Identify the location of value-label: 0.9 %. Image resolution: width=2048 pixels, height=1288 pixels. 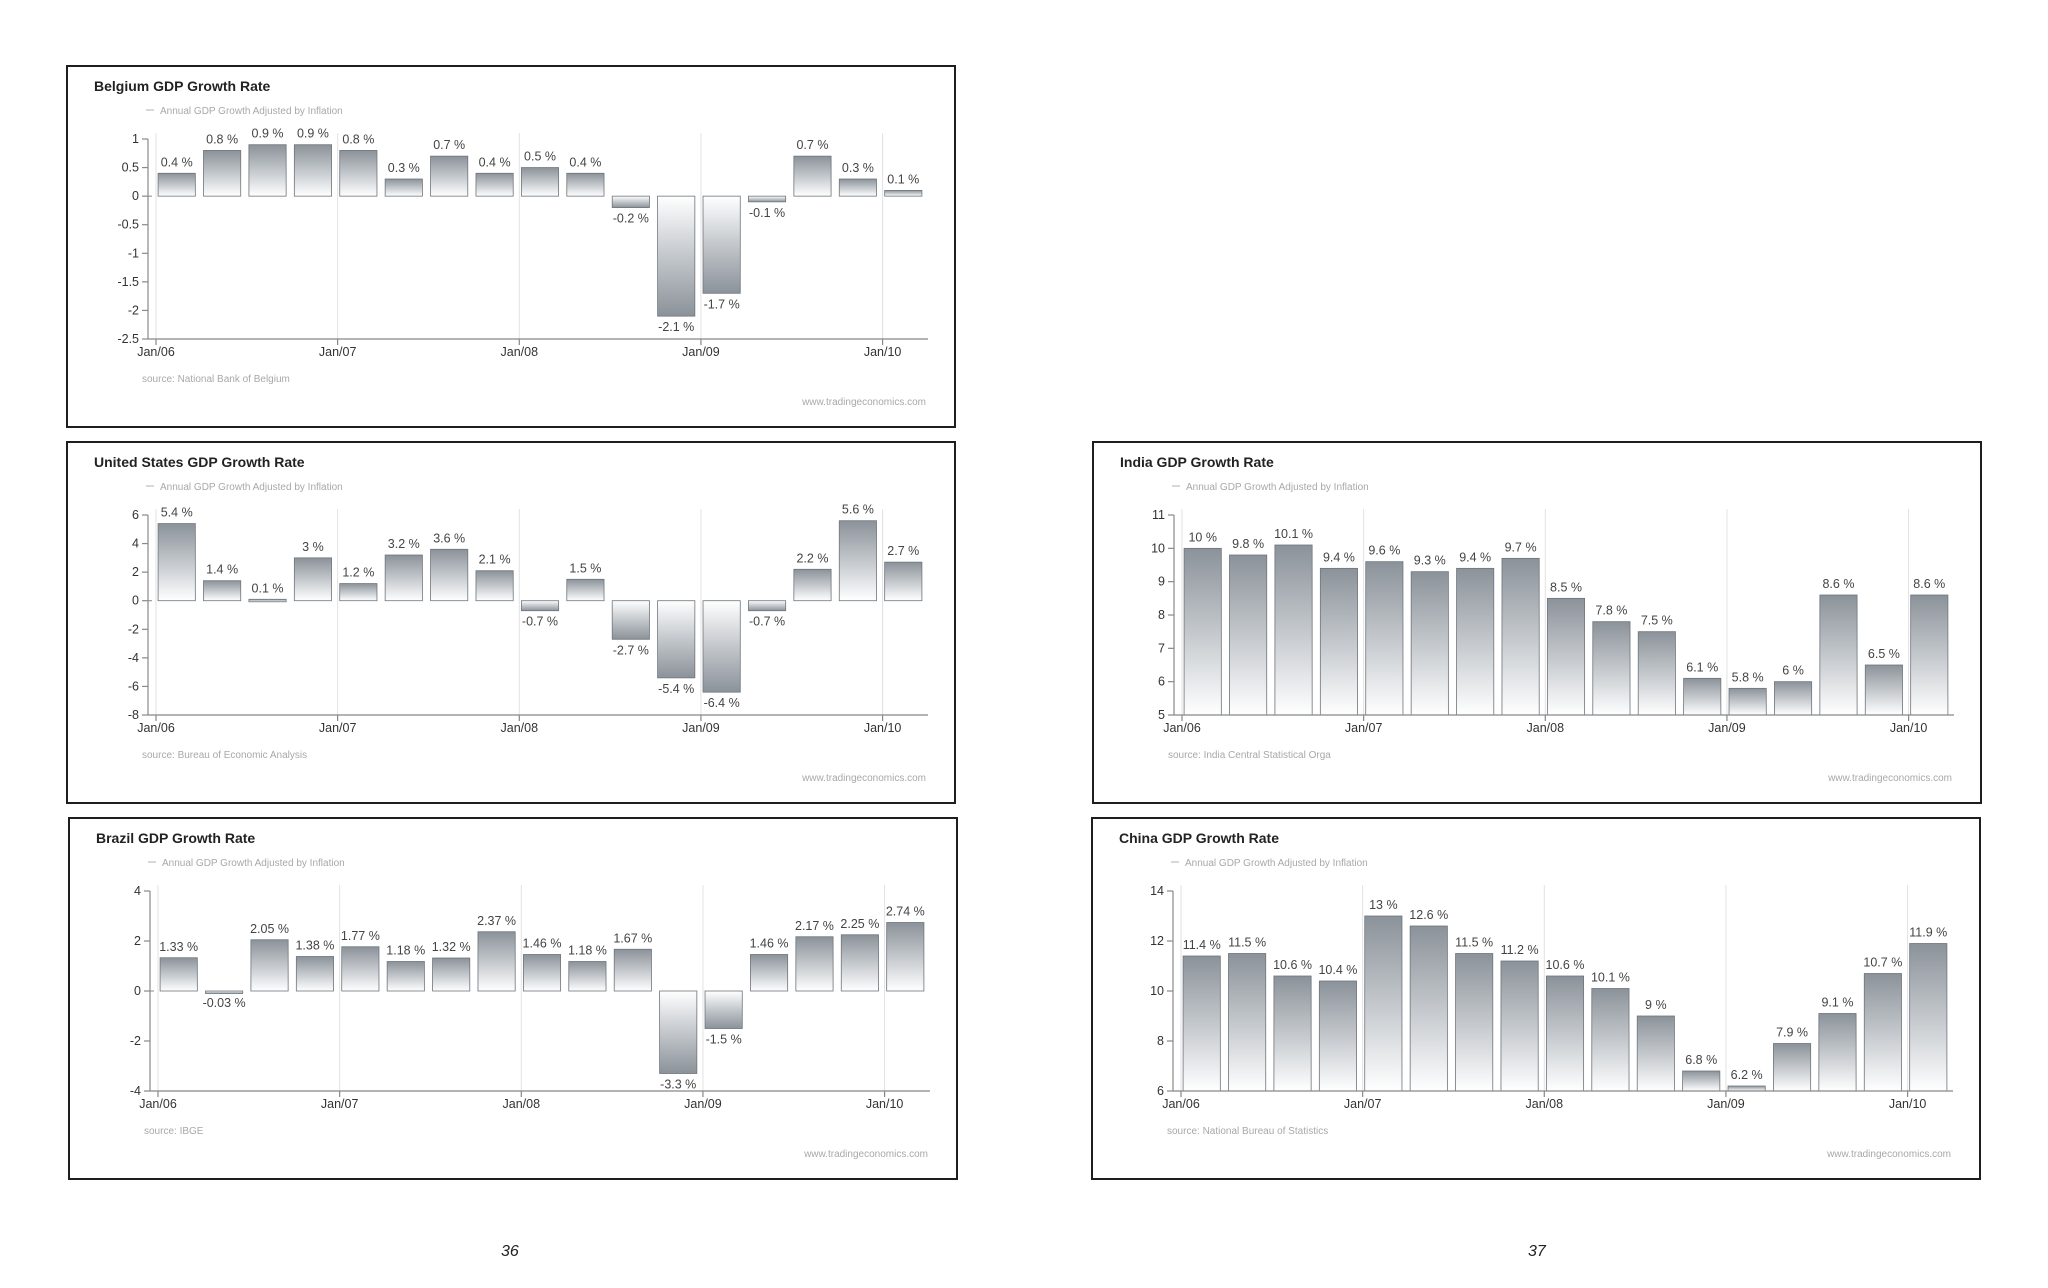
(313, 134).